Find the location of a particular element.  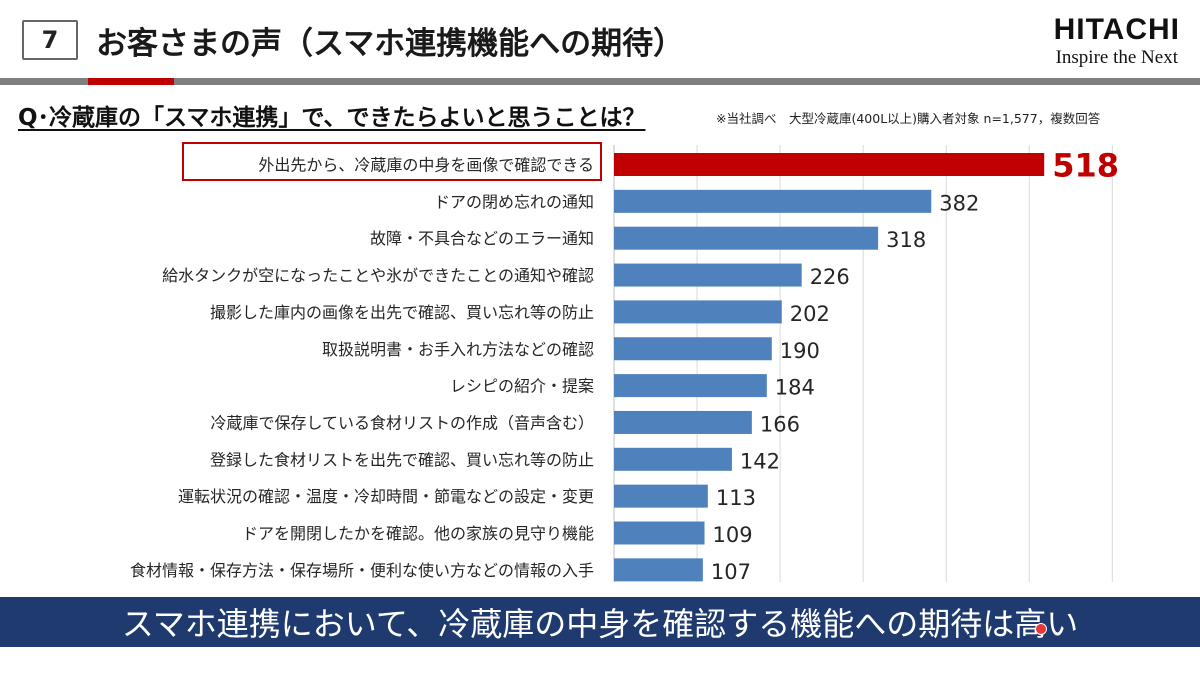

category-label: ドアの閉め忘れの通知 is located at coordinates (514, 201).